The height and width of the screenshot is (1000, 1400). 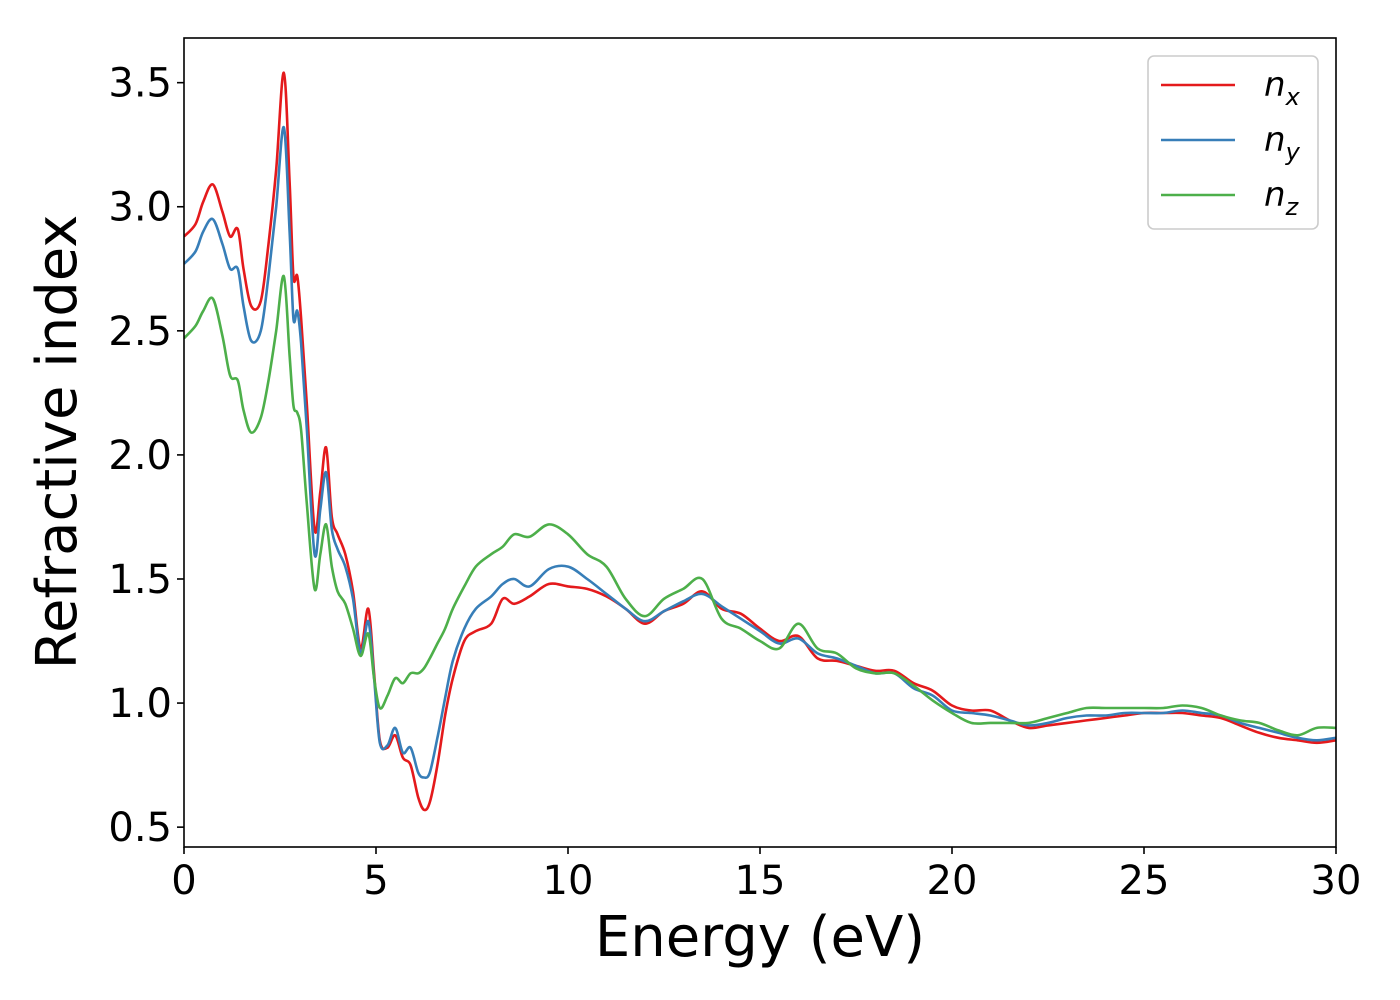 I want to click on x-tick-label: 20, so click(x=952, y=881).